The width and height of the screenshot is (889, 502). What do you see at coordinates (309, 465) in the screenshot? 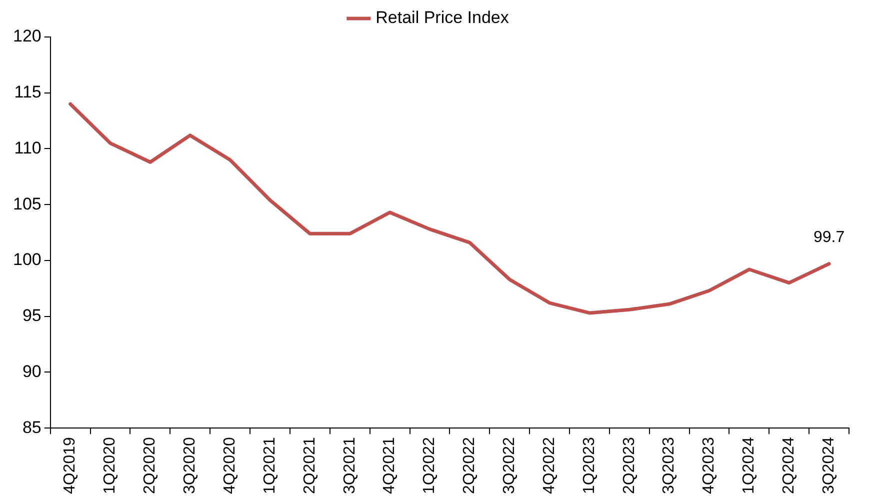
I see `x-tick-label: 2Q2021` at bounding box center [309, 465].